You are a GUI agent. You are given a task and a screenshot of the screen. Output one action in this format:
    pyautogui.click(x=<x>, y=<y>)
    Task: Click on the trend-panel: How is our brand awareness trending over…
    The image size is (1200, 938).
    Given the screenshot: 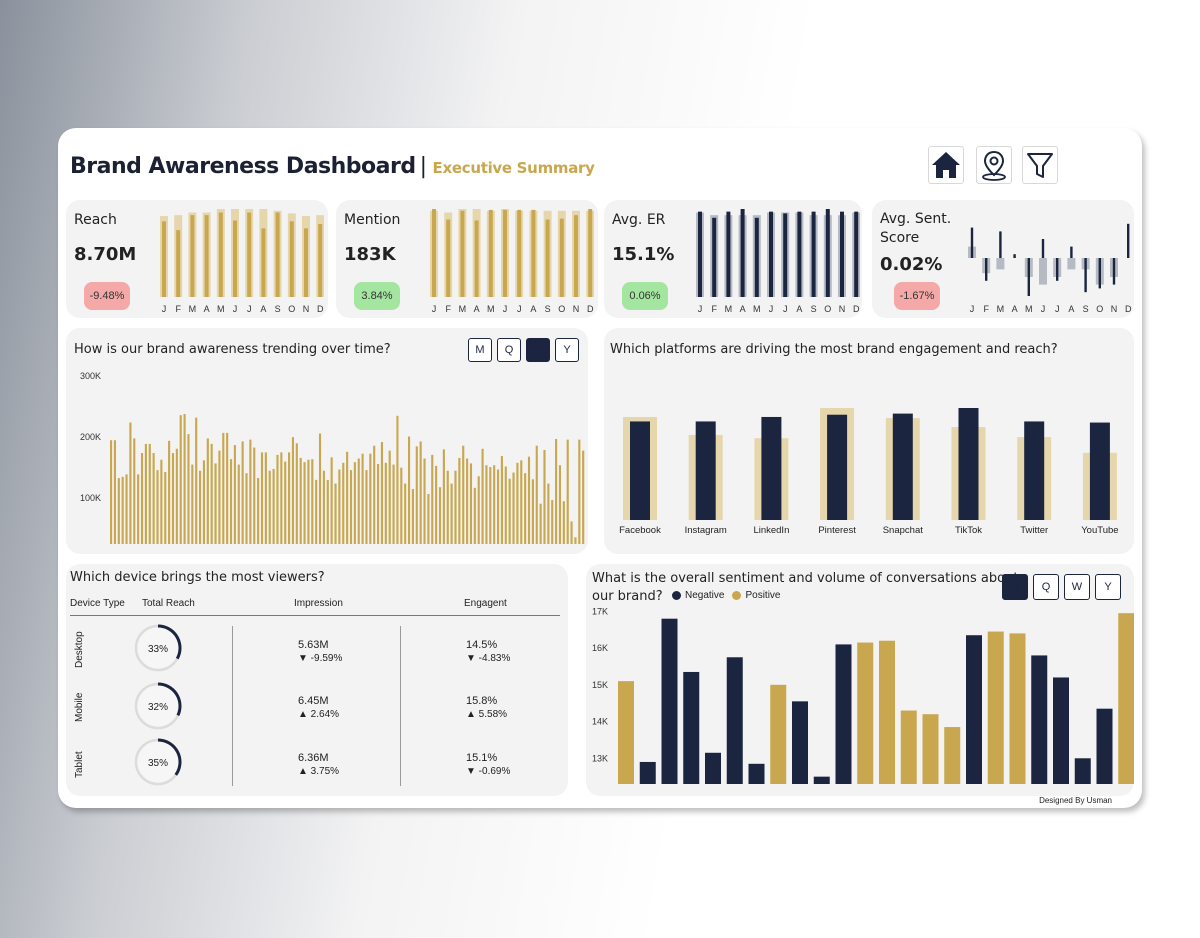 What is the action you would take?
    pyautogui.click(x=327, y=441)
    